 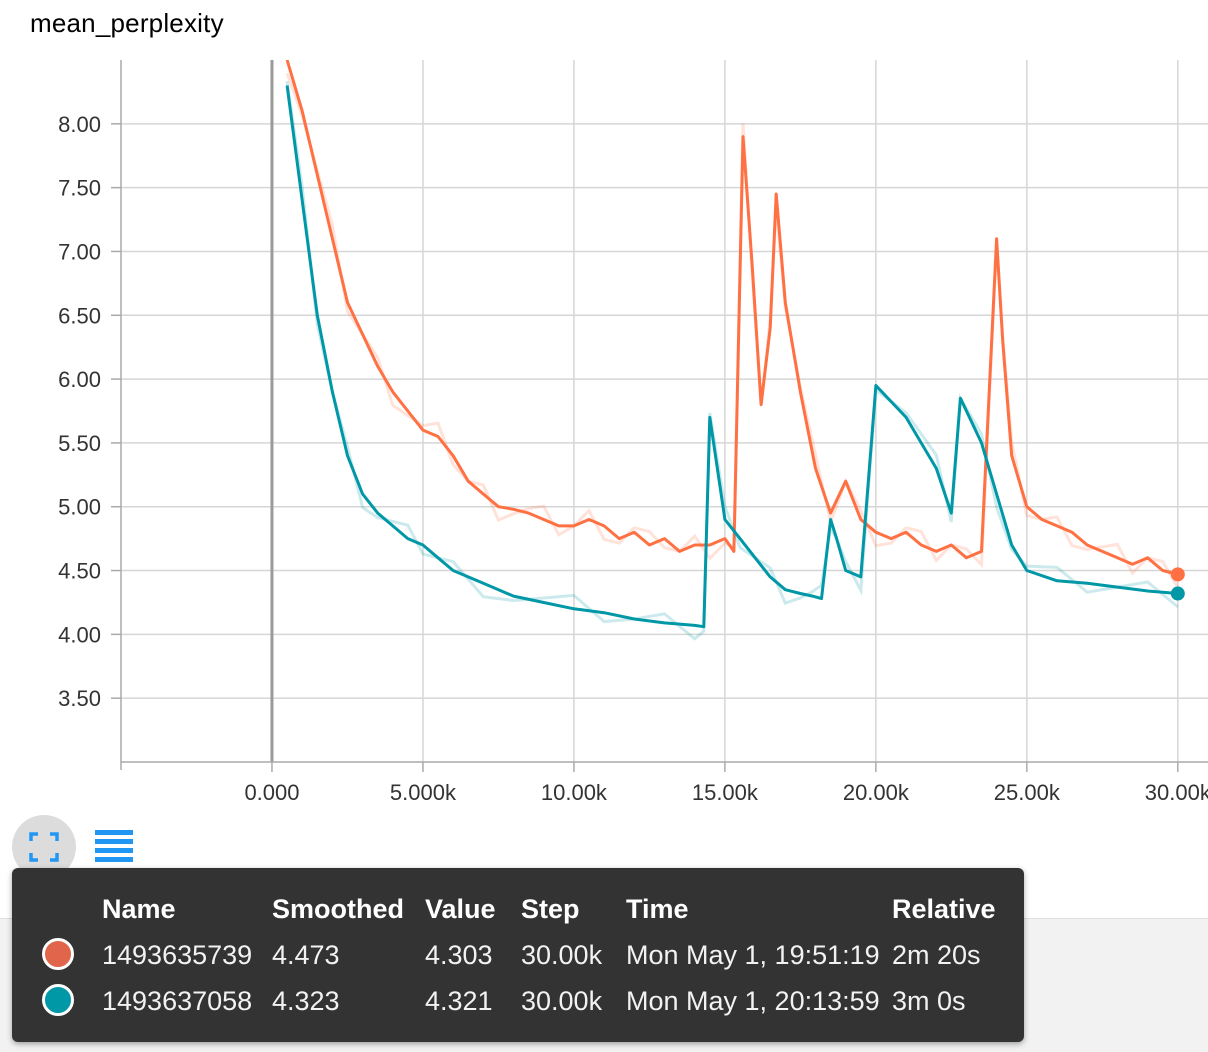 What do you see at coordinates (79, 571) in the screenshot?
I see `y-tick-label: 4.50` at bounding box center [79, 571].